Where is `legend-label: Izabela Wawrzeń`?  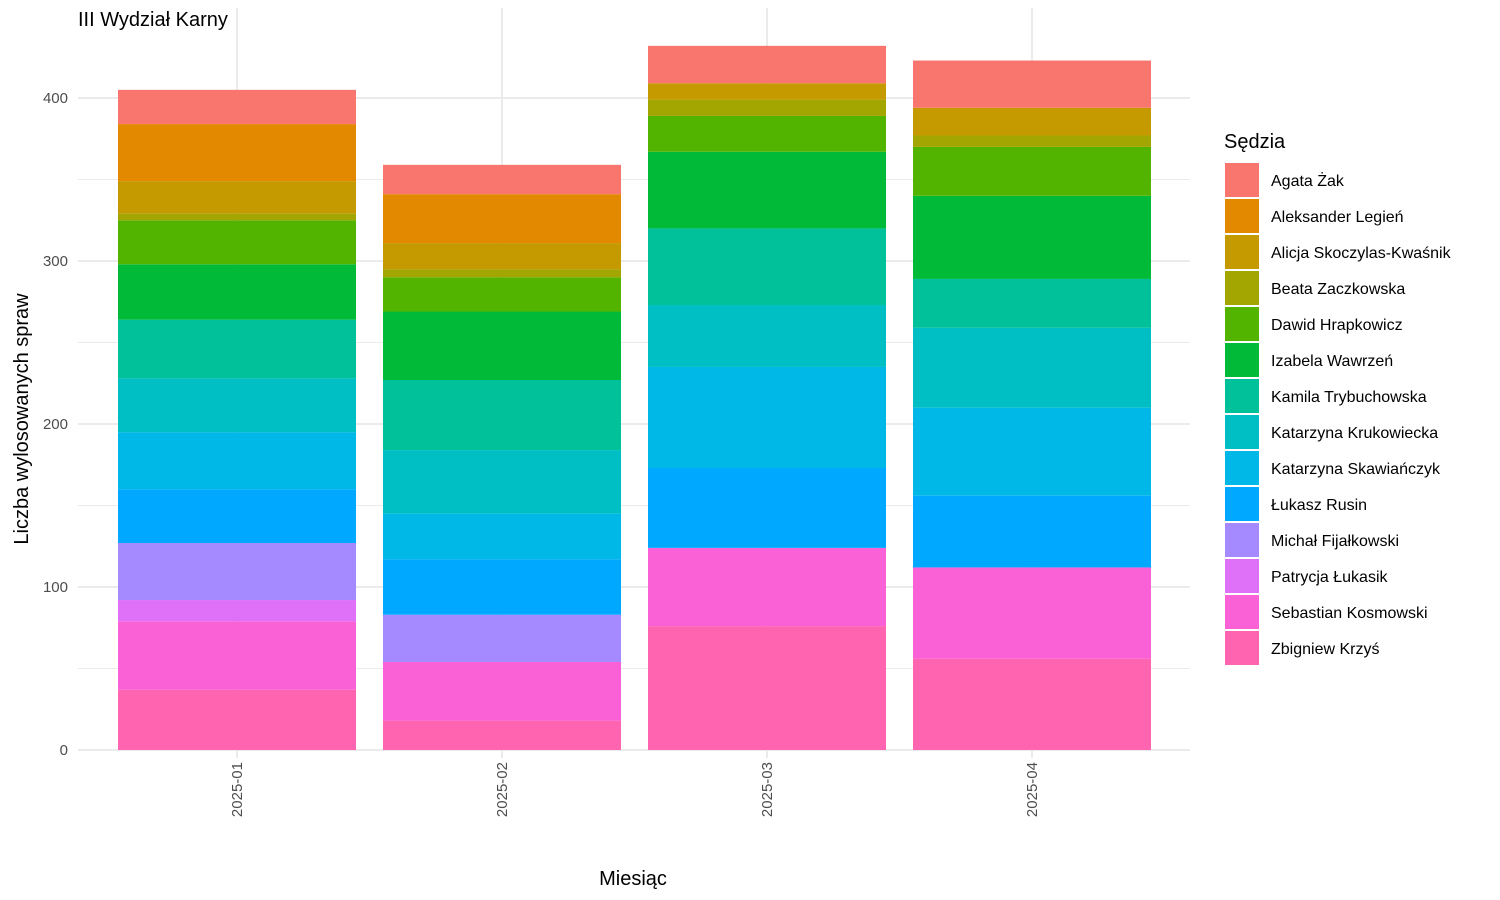 legend-label: Izabela Wawrzeń is located at coordinates (1332, 361).